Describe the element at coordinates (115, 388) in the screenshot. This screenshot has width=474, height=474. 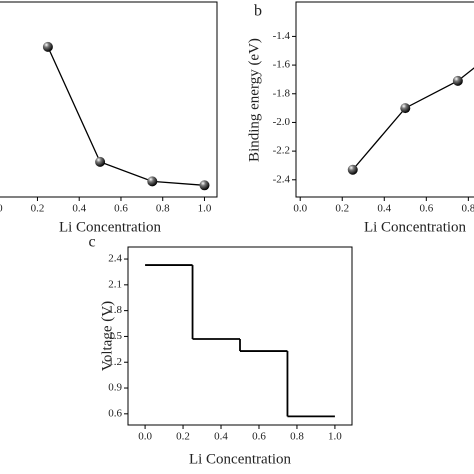
I see `y-tick-label: 0.9` at that location.